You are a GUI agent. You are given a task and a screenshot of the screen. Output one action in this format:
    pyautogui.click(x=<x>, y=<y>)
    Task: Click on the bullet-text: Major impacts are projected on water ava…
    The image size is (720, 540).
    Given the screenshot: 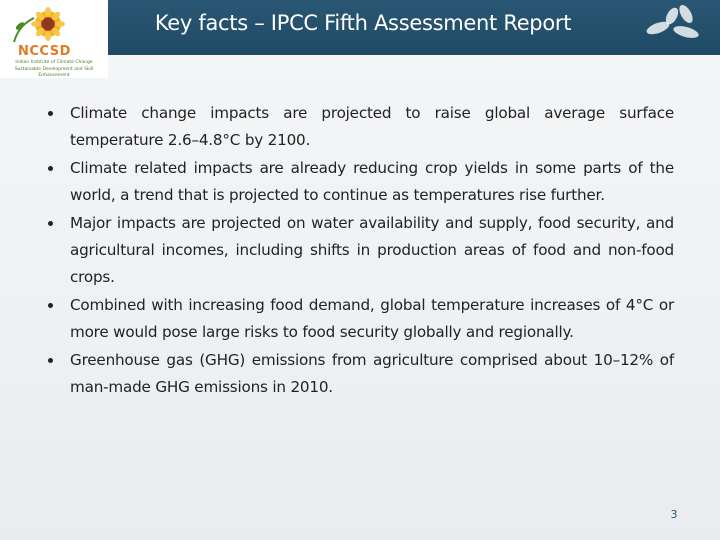 What is the action you would take?
    pyautogui.click(x=372, y=250)
    